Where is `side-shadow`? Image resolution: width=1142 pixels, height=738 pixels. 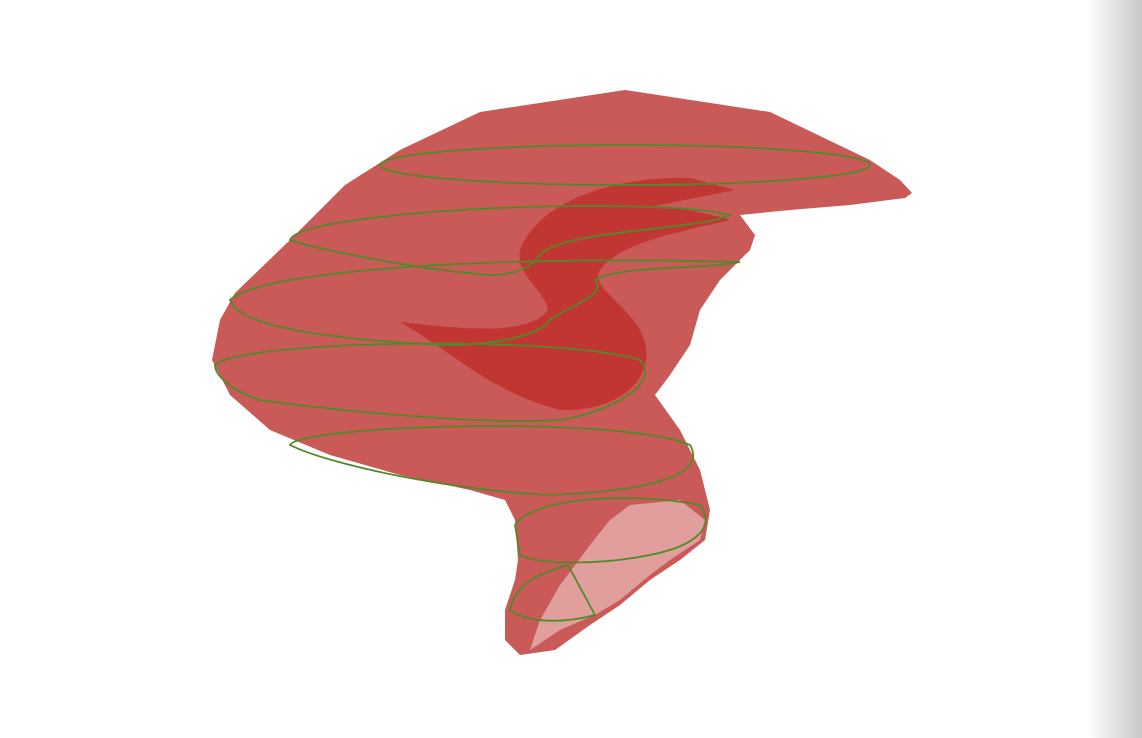
side-shadow is located at coordinates (1115, 369).